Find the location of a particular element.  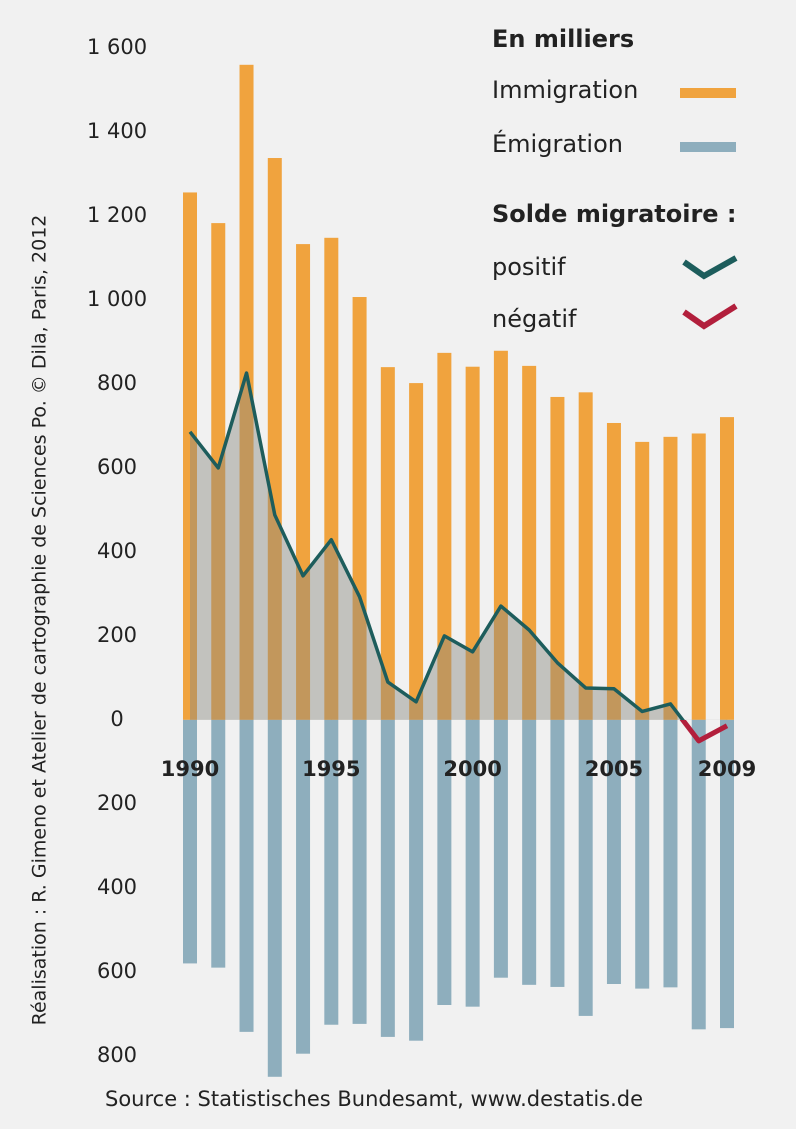

legend-title: En milliers is located at coordinates (563, 39).